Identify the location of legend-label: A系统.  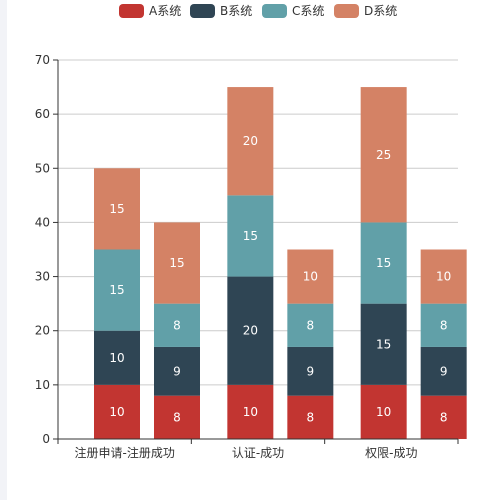
(165, 11).